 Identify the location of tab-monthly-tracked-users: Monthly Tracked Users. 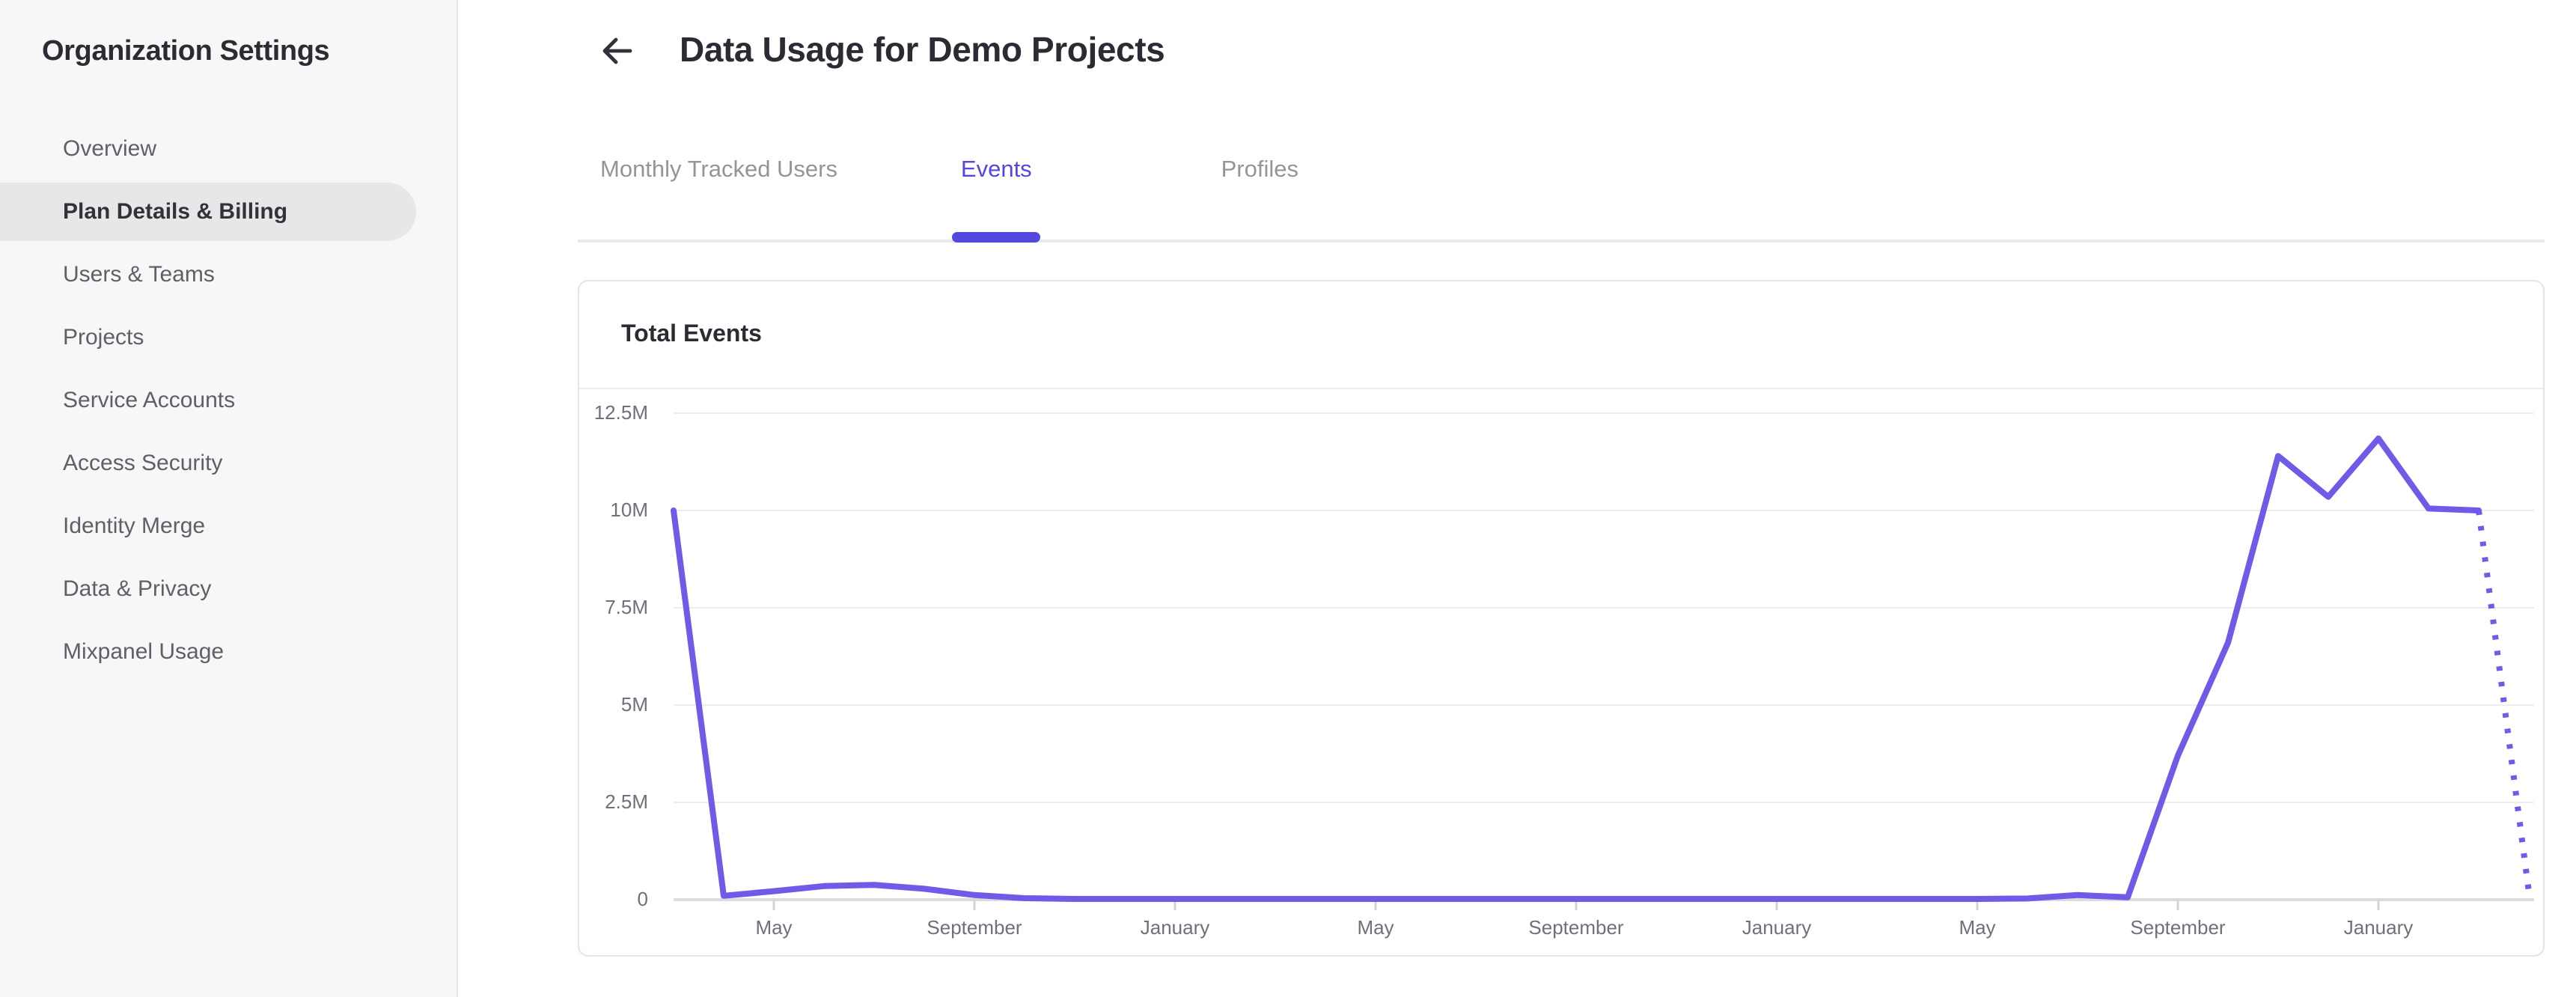
(718, 199).